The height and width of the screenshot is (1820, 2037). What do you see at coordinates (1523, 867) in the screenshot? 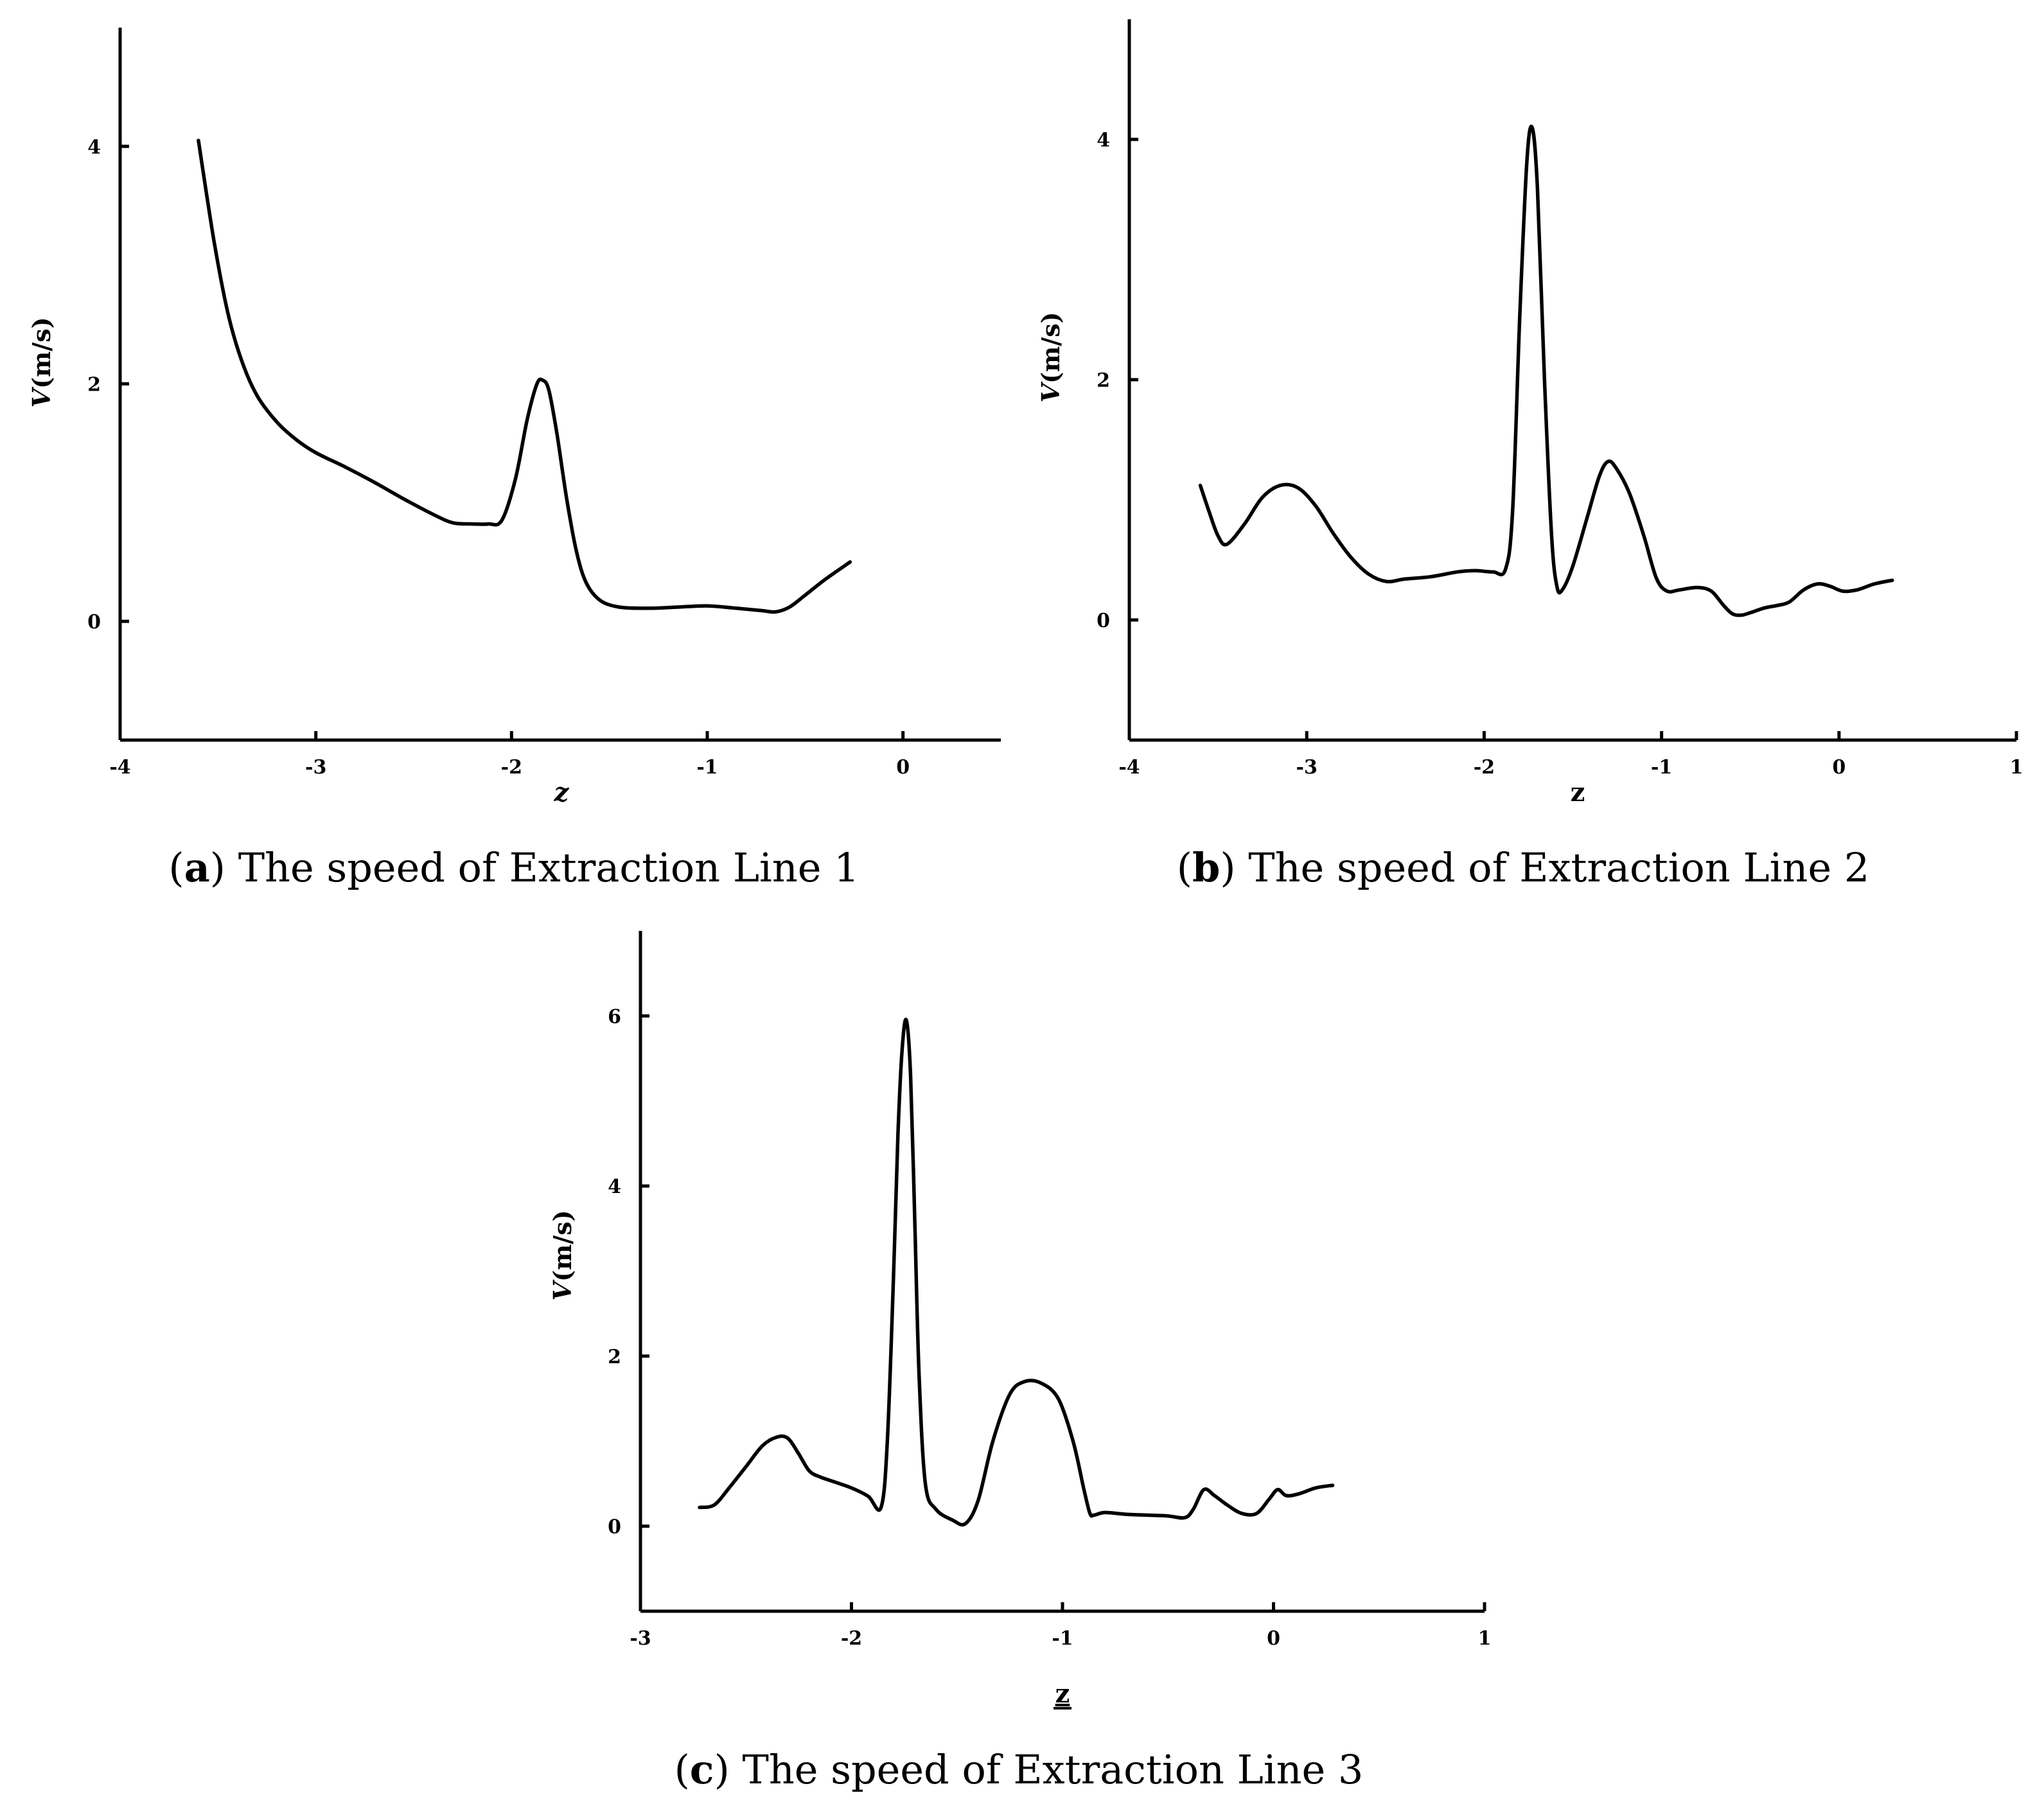
I see `panel-b-caption: (b) The speed of Extraction Line 2` at bounding box center [1523, 867].